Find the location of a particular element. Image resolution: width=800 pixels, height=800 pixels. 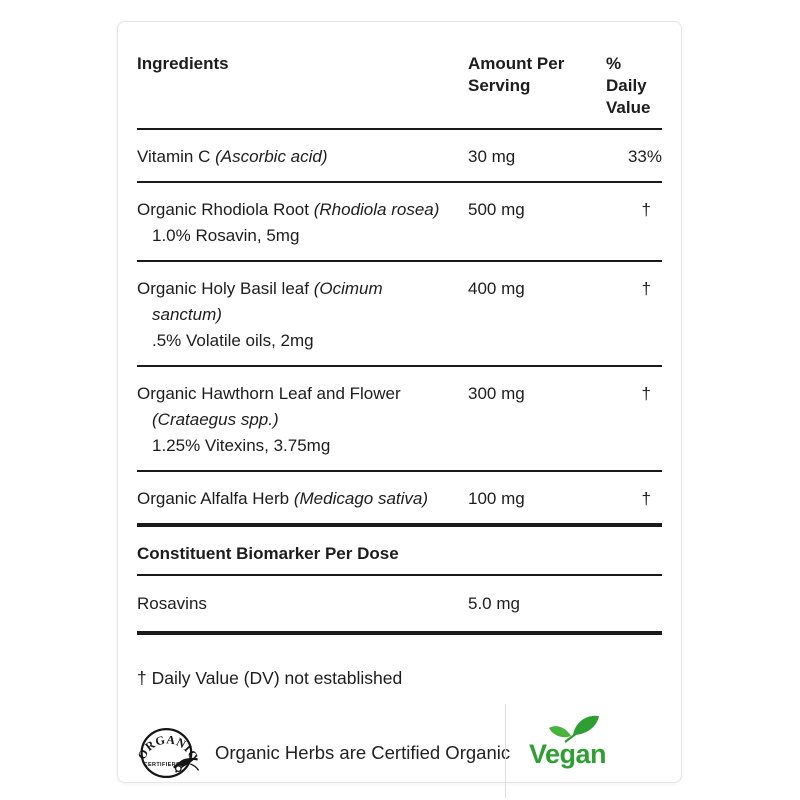

biomarker-daily-value-cell is located at coordinates (634, 604).